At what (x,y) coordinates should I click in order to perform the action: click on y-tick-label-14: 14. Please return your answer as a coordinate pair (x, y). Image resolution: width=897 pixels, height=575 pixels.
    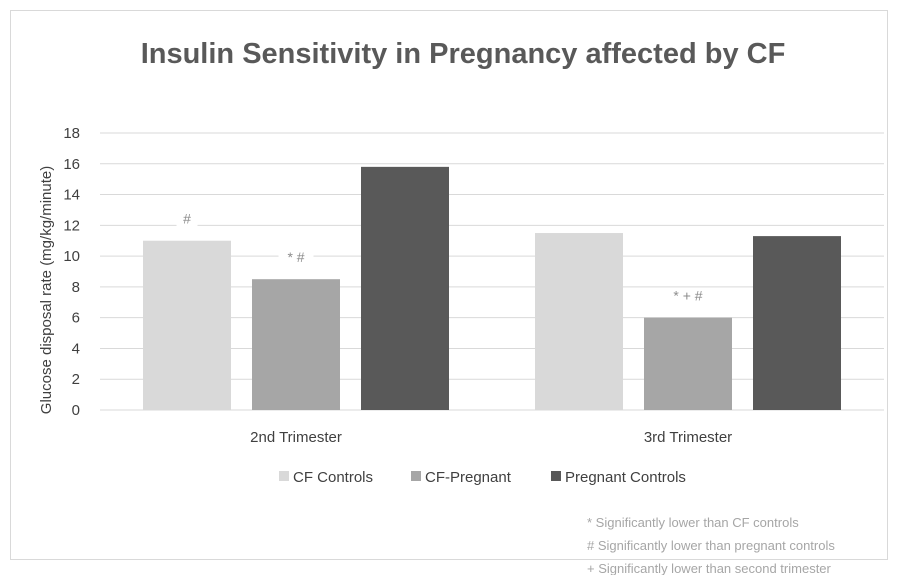
    Looking at the image, I should click on (71, 195).